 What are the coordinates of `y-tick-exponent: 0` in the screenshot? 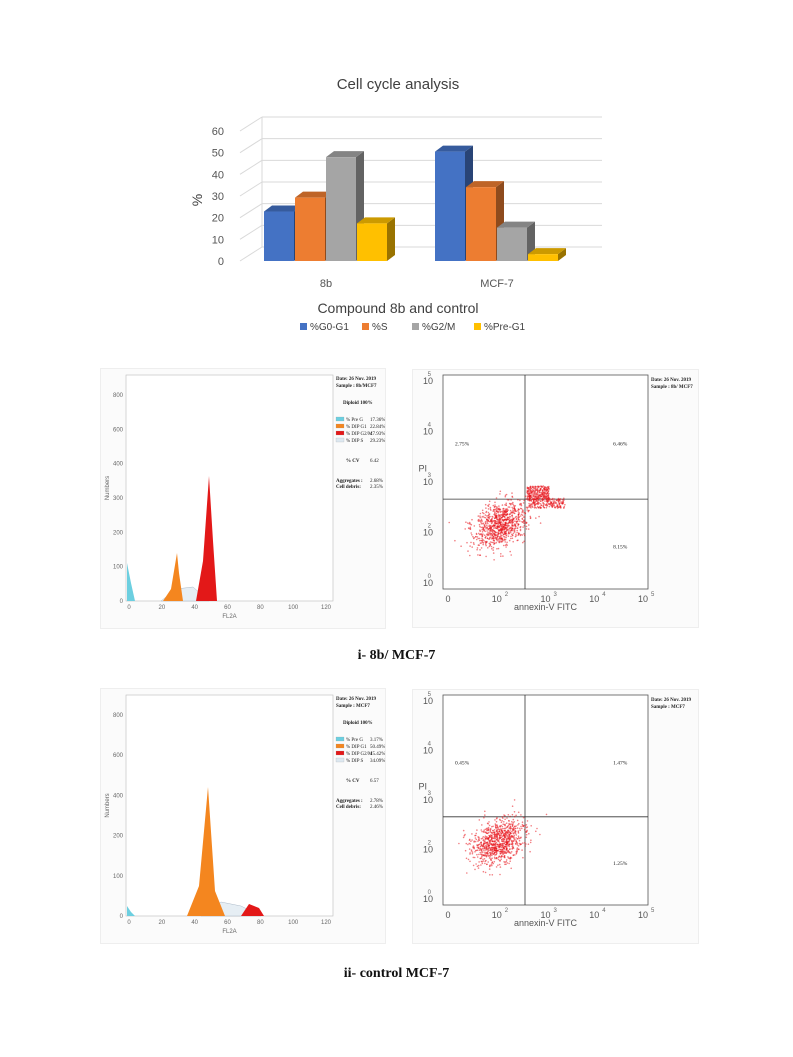 It's located at (430, 893).